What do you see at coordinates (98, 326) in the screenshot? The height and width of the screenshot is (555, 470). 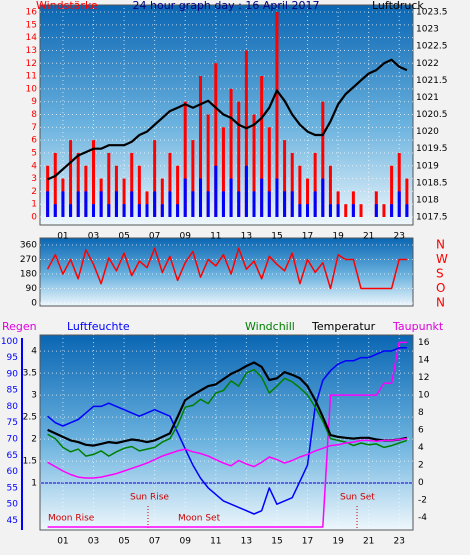 I see `legend-entry: Luftfeuchte` at bounding box center [98, 326].